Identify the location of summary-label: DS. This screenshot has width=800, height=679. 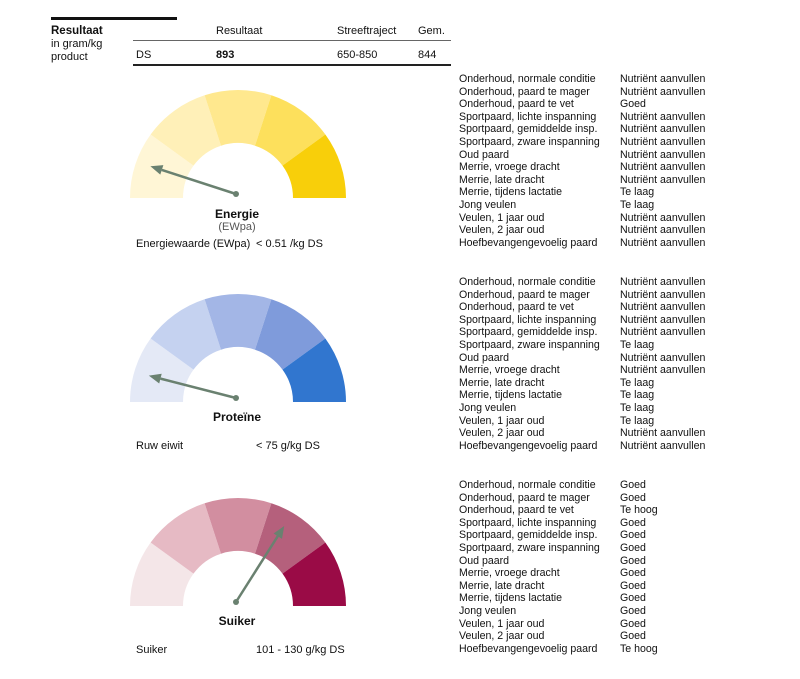
(144, 55).